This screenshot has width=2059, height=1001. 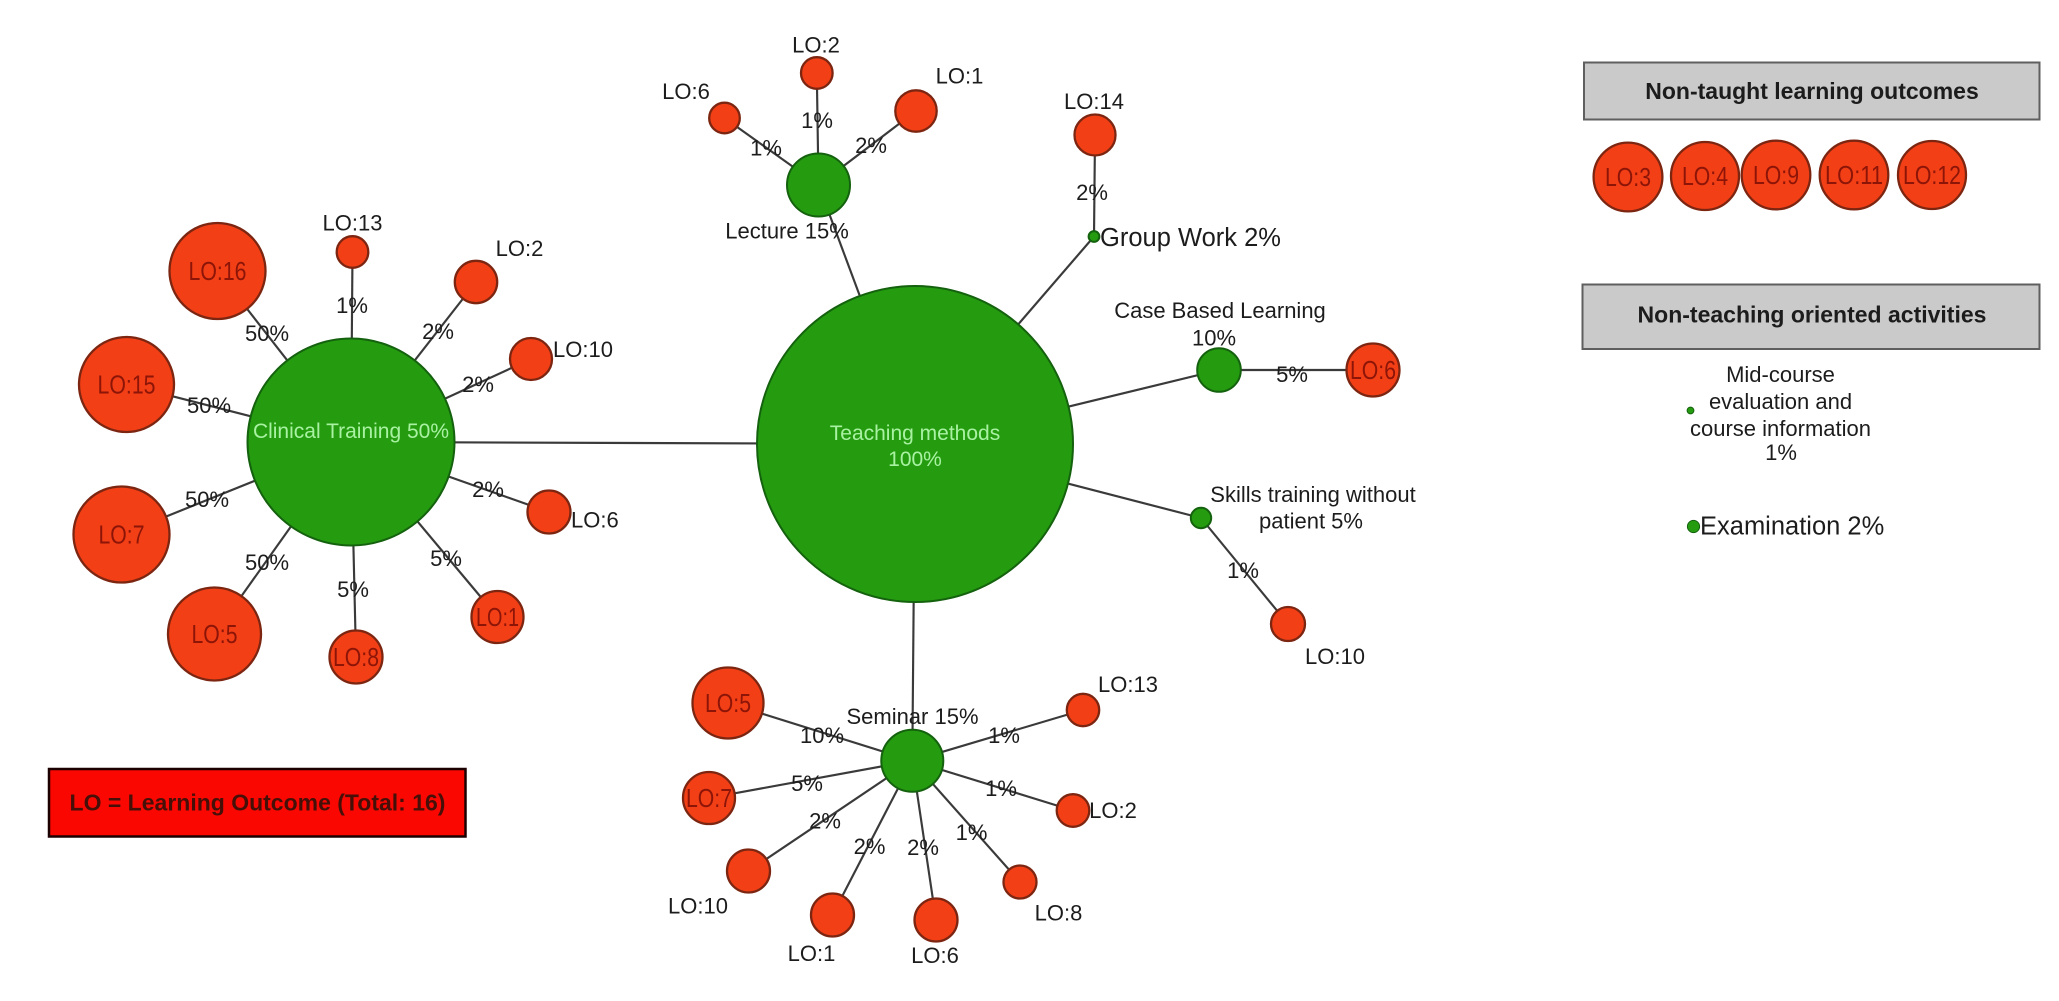 I want to click on svg-text: LO:12, so click(x=1932, y=175).